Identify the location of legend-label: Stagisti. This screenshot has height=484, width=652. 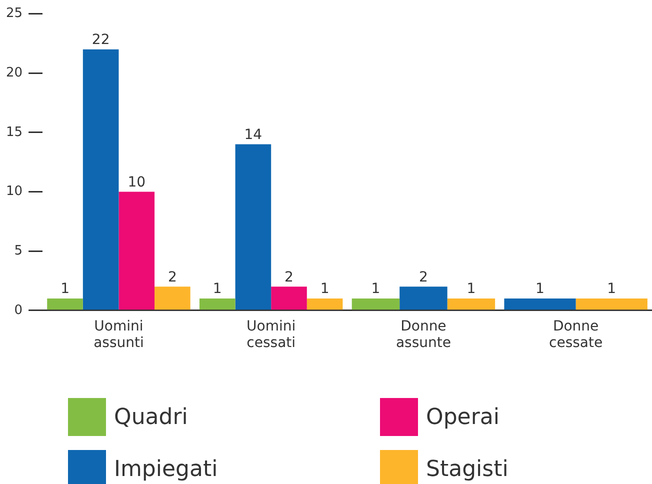
(467, 469).